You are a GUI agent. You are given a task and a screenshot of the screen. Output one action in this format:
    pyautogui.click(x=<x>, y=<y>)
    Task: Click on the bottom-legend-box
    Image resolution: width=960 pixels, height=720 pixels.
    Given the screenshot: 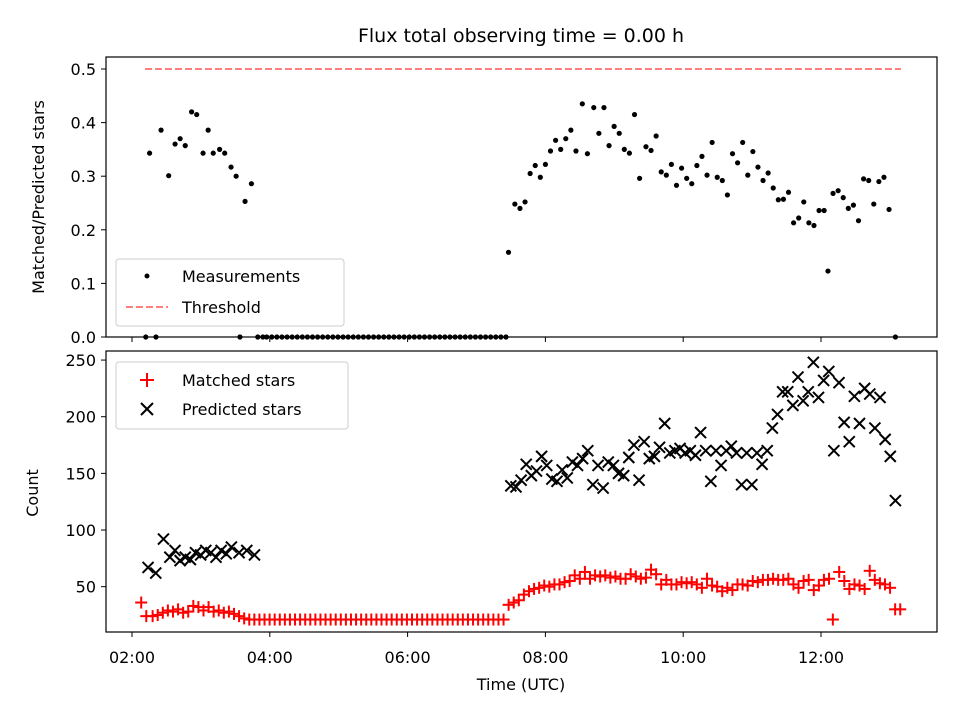 What is the action you would take?
    pyautogui.click(x=232, y=395)
    